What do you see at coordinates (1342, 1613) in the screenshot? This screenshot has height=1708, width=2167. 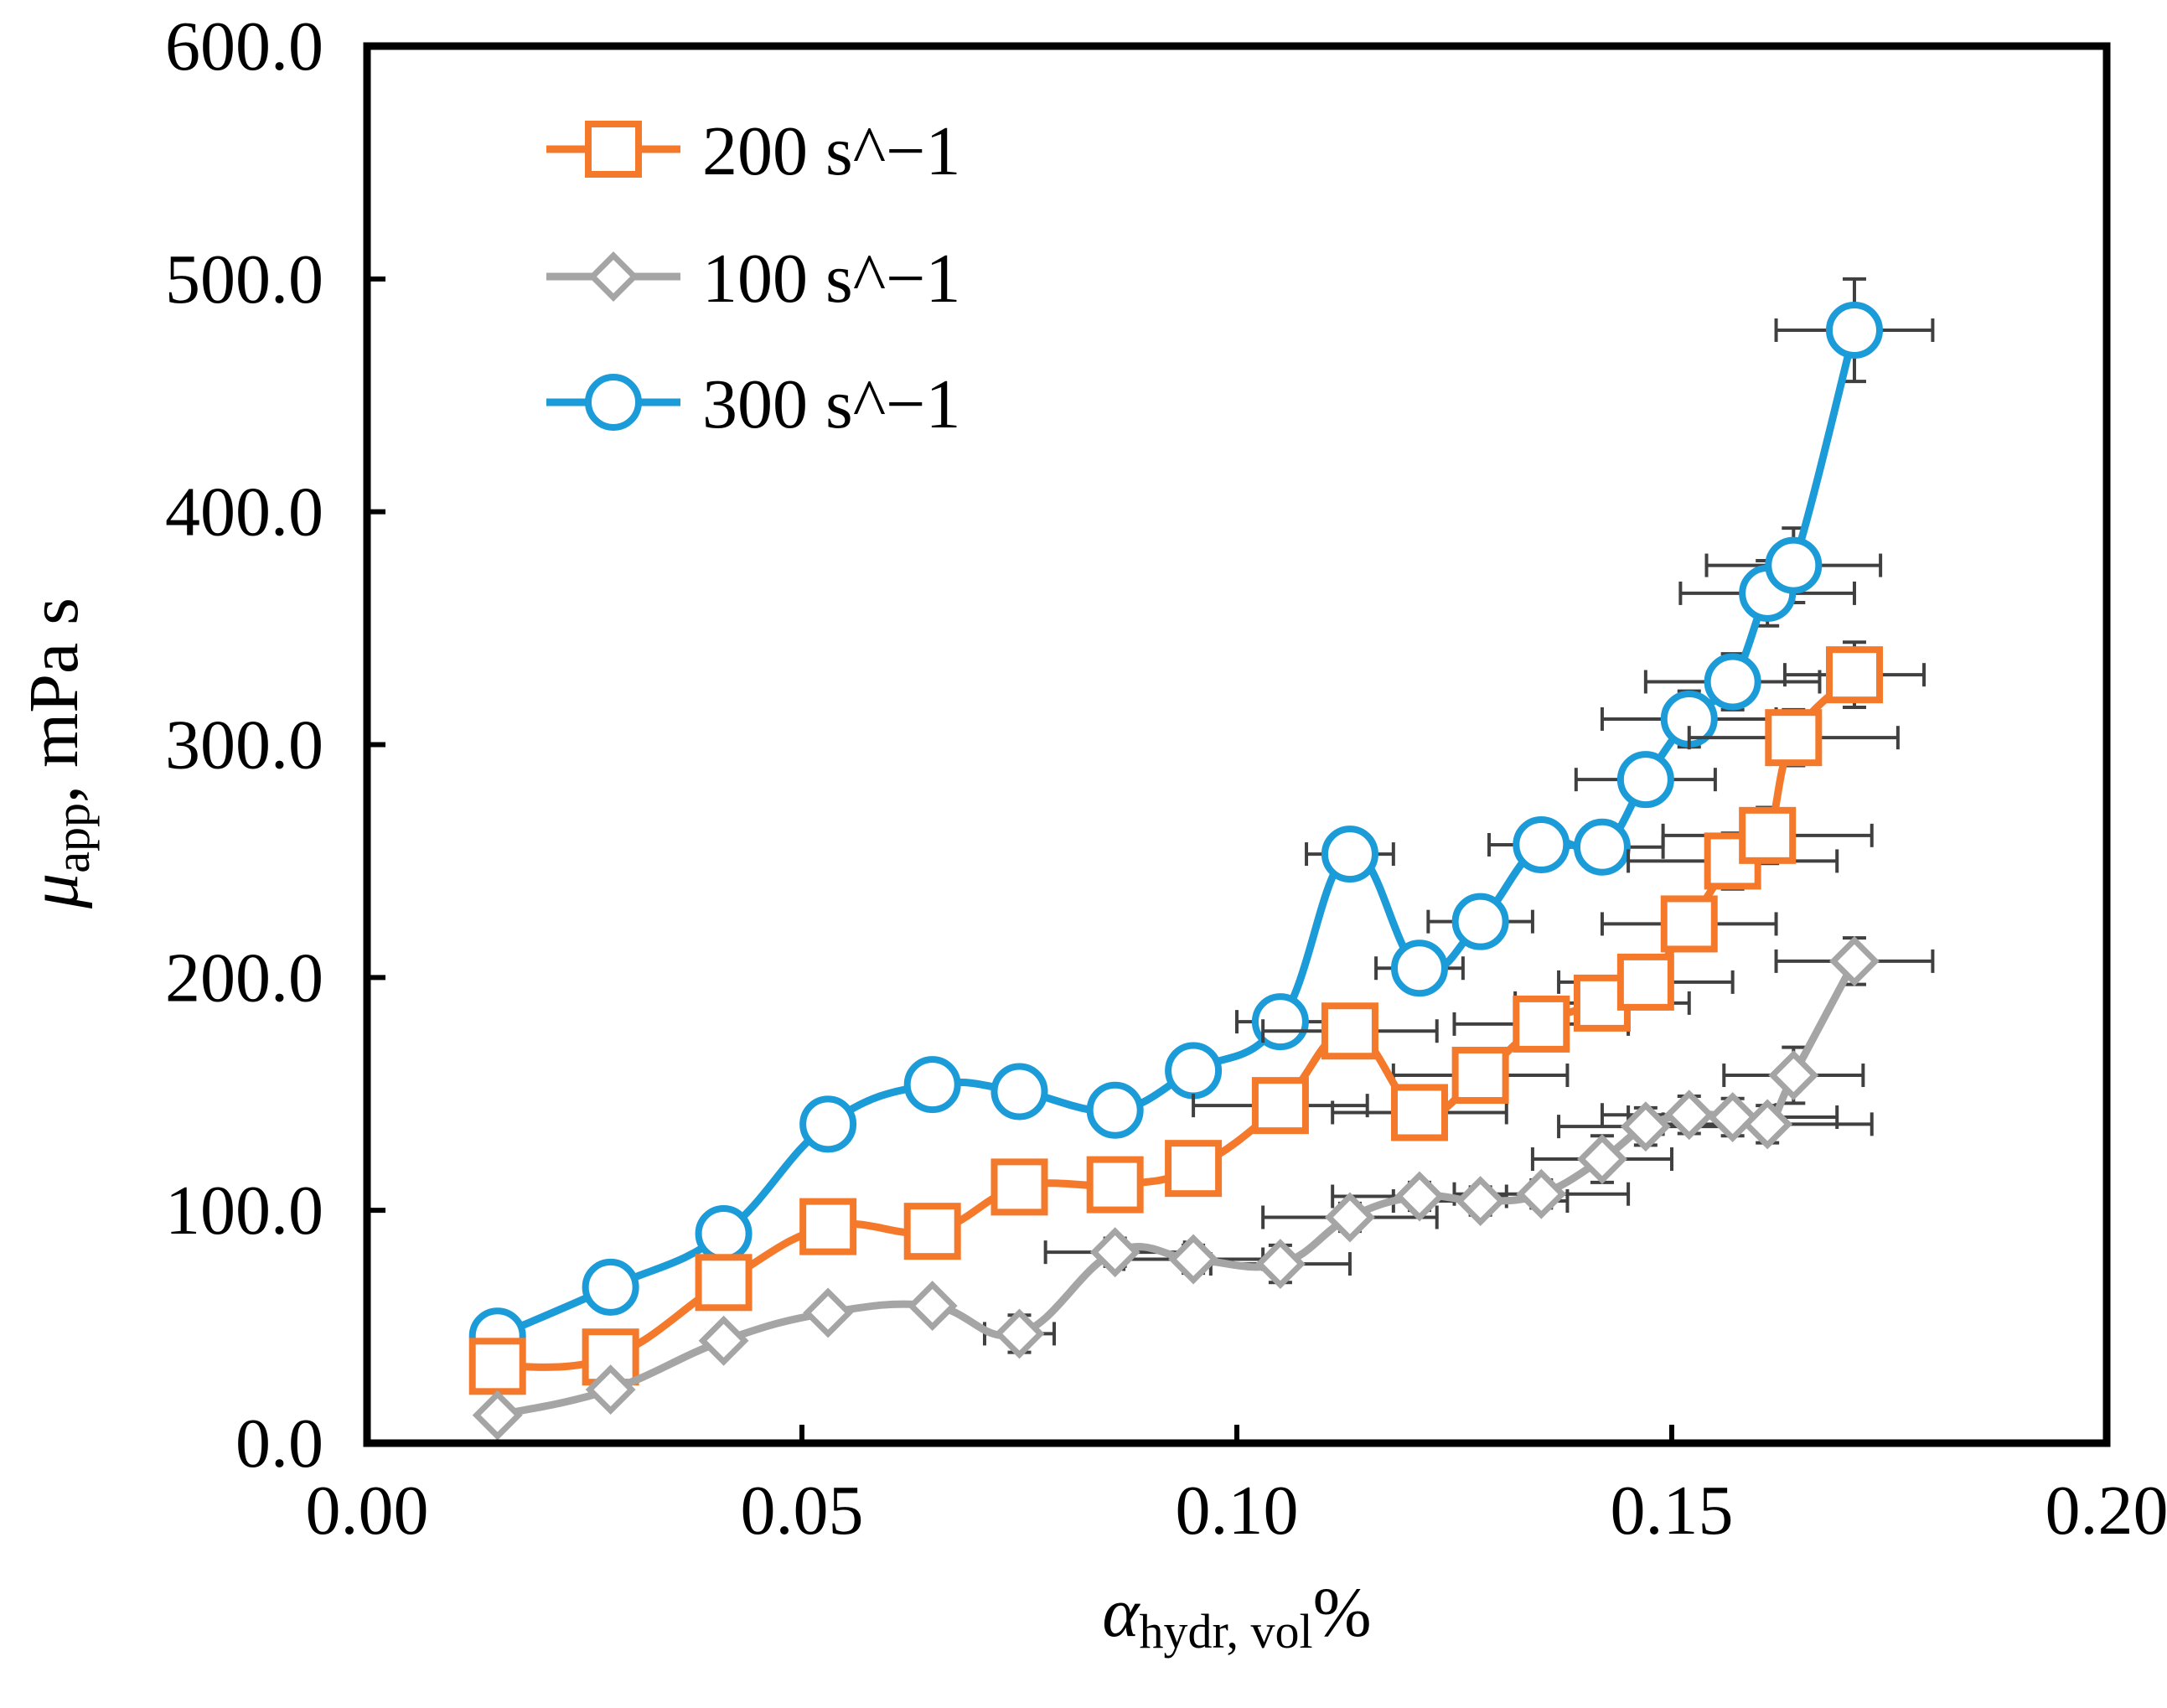 I see `x-axis-suffix: %` at bounding box center [1342, 1613].